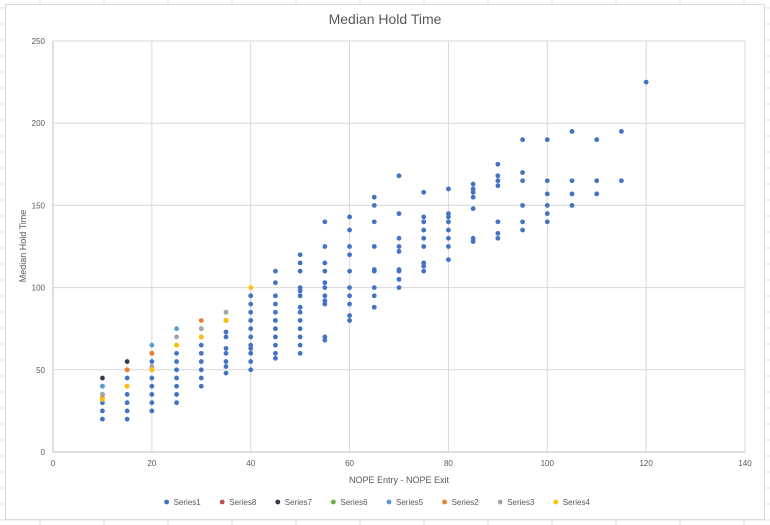  What do you see at coordinates (40, 370) in the screenshot?
I see `y-tick-label: 50` at bounding box center [40, 370].